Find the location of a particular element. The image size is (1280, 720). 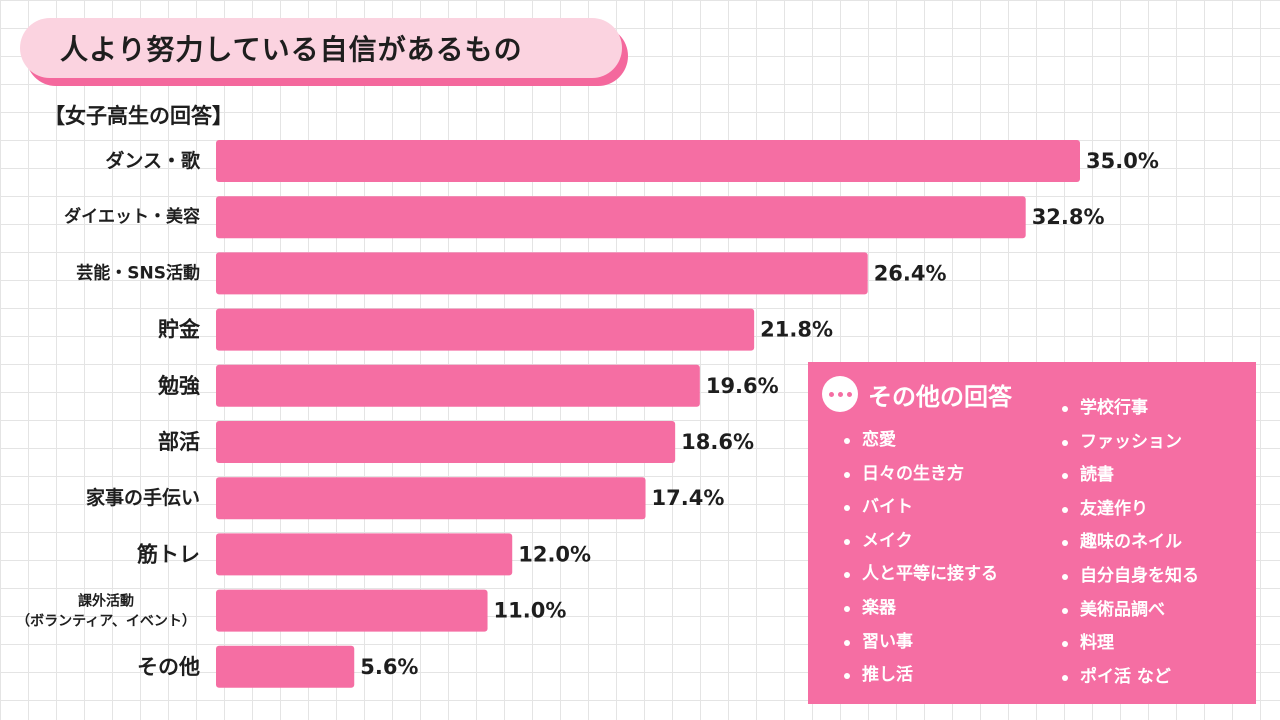

category-label-8: 課外活動（ボランティア、イベント） is located at coordinates (106, 611).